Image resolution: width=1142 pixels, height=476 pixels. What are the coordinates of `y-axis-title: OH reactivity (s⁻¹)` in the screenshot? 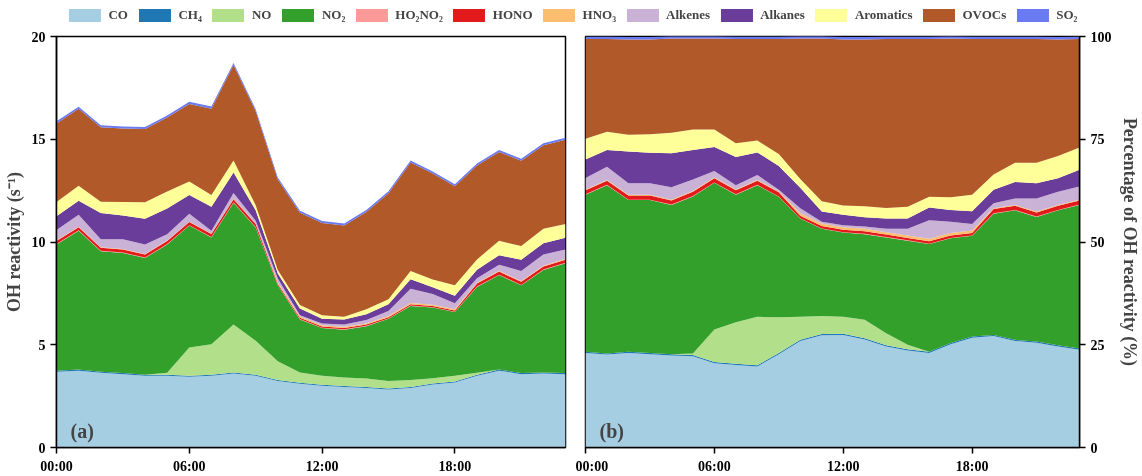 It's located at (14, 242).